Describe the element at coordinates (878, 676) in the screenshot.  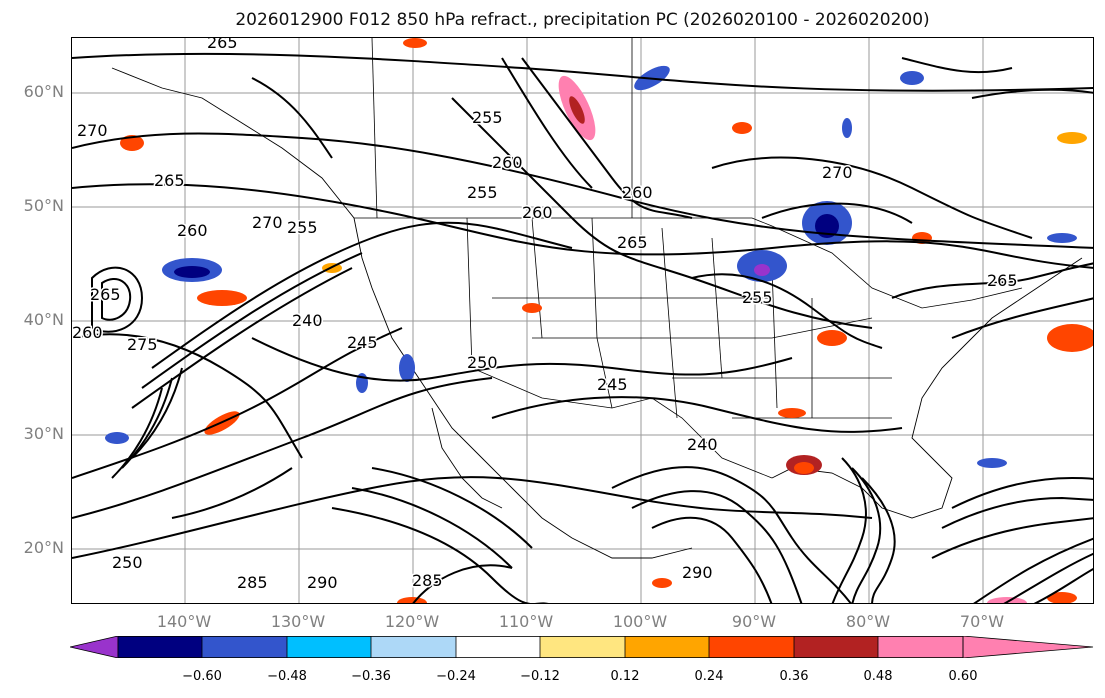
I see `colorbar-tick-label: 0.48` at that location.